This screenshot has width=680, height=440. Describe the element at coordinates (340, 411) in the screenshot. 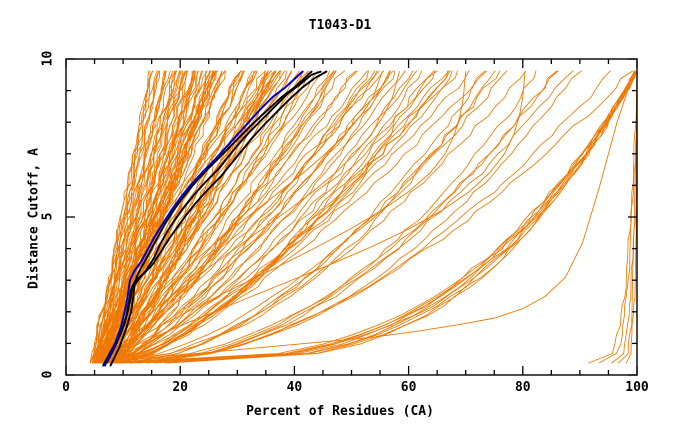

I see `x-axis-label: Percent of Residues (CA)` at that location.